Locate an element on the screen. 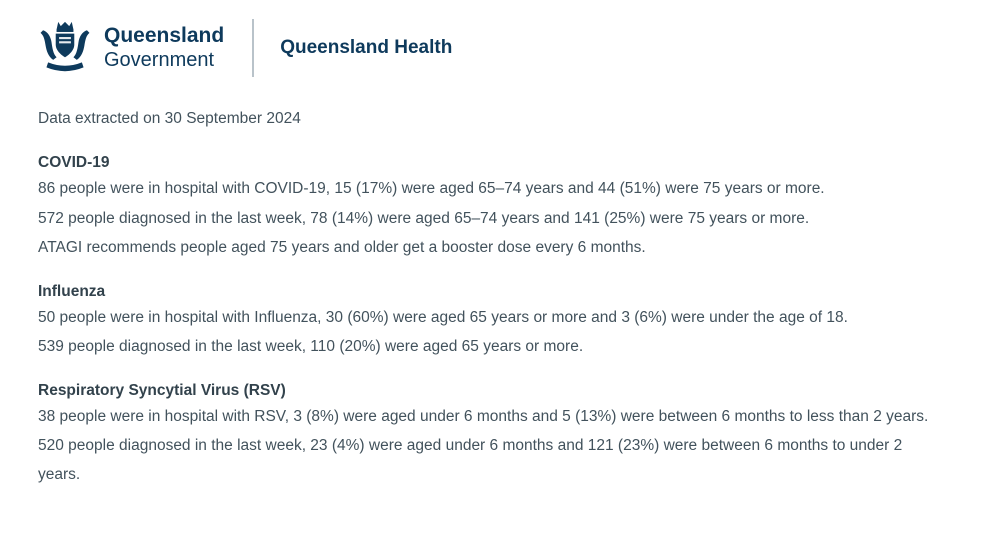  section-title-covid19: COVID-19 is located at coordinates (74, 163).